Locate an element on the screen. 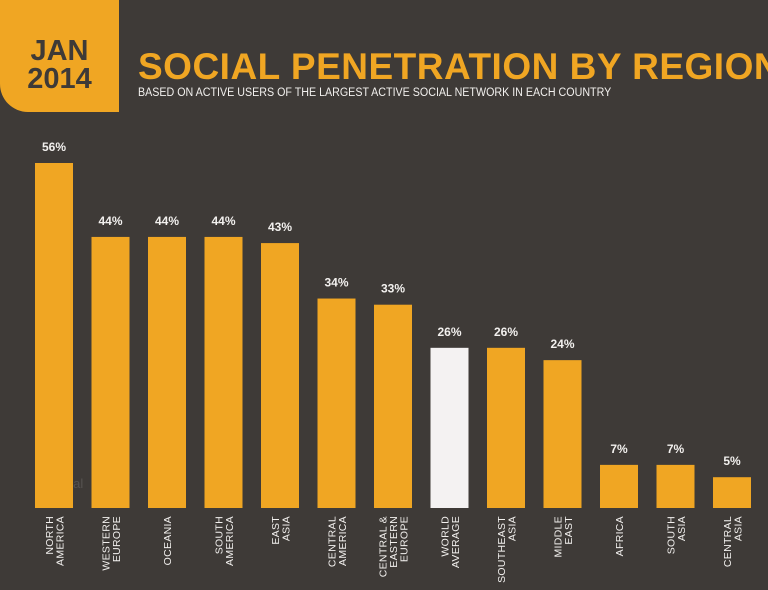 The image size is (768, 590). data-label-10: 7% is located at coordinates (619, 449).